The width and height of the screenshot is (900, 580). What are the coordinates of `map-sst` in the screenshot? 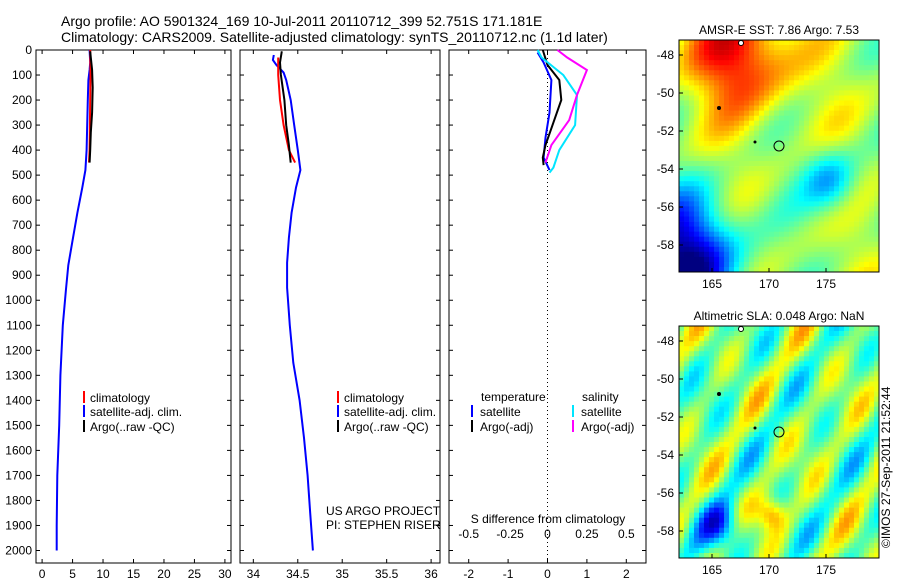 It's located at (779, 156).